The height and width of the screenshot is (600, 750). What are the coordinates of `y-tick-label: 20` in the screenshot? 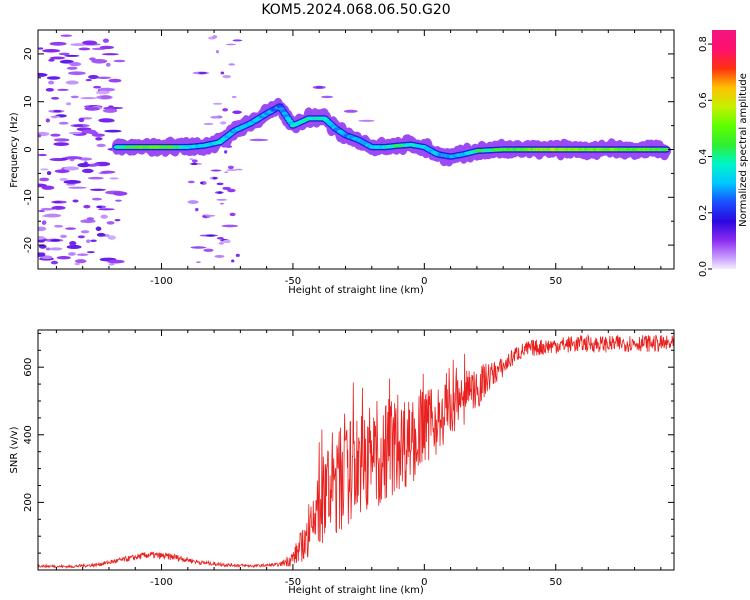 It's located at (28, 54).